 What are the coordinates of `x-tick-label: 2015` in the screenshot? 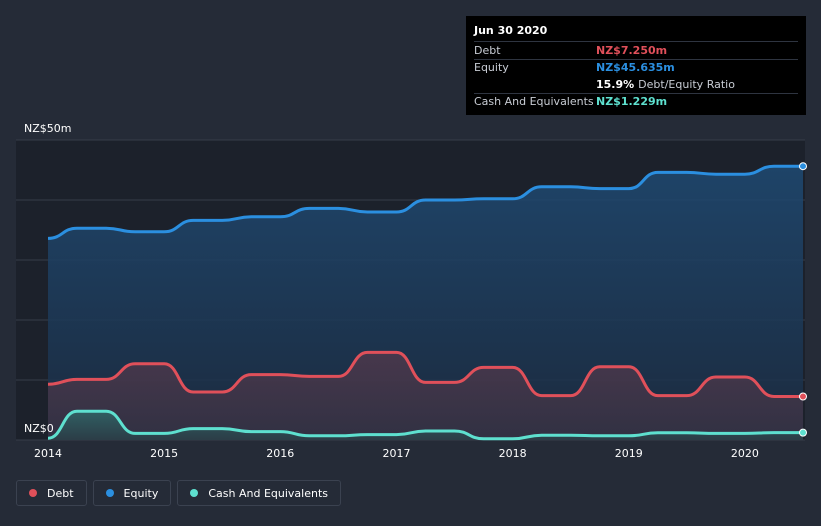 It's located at (164, 453).